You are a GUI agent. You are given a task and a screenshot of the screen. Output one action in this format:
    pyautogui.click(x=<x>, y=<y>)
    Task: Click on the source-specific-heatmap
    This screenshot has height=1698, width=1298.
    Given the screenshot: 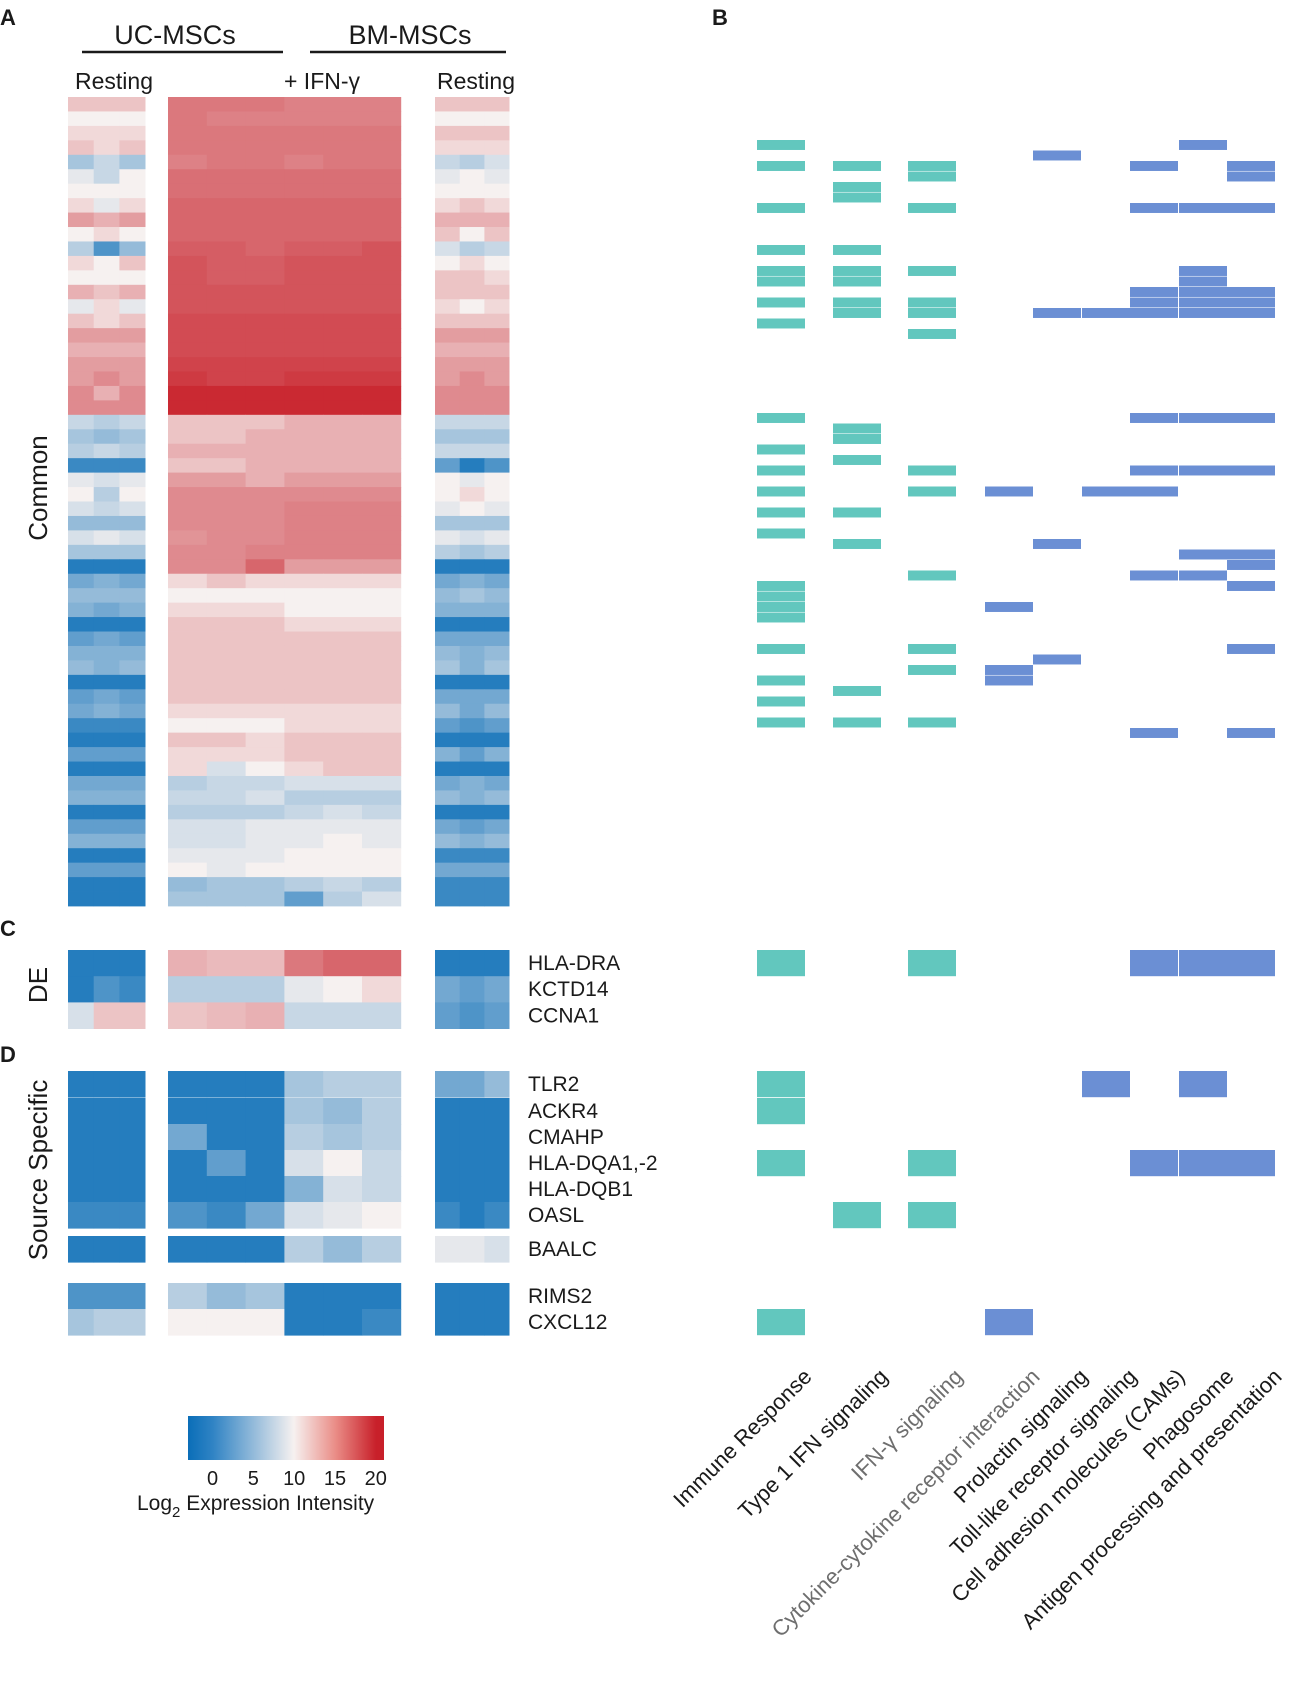 What is the action you would take?
    pyautogui.click(x=289, y=1203)
    